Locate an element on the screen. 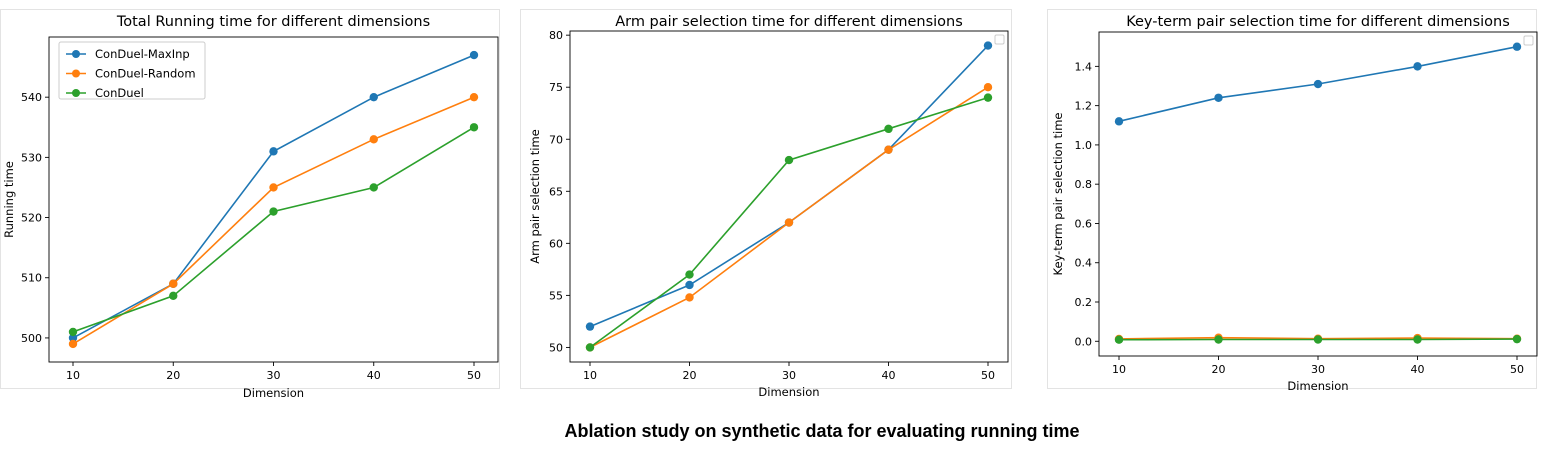 This screenshot has width=1547, height=452. legend-entry: ConDuel-Random is located at coordinates (145, 74).